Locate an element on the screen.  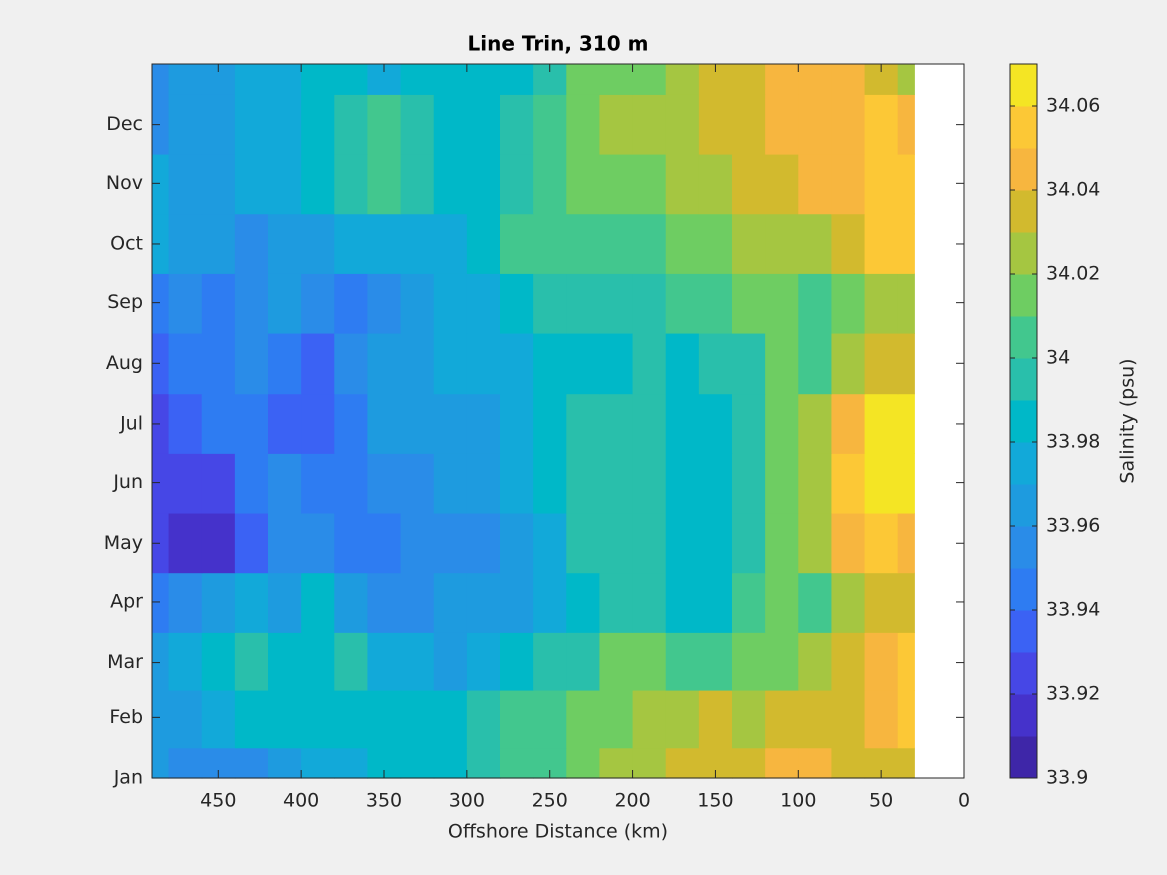
colorbar-tick-label: 34.02 is located at coordinates (1073, 274).